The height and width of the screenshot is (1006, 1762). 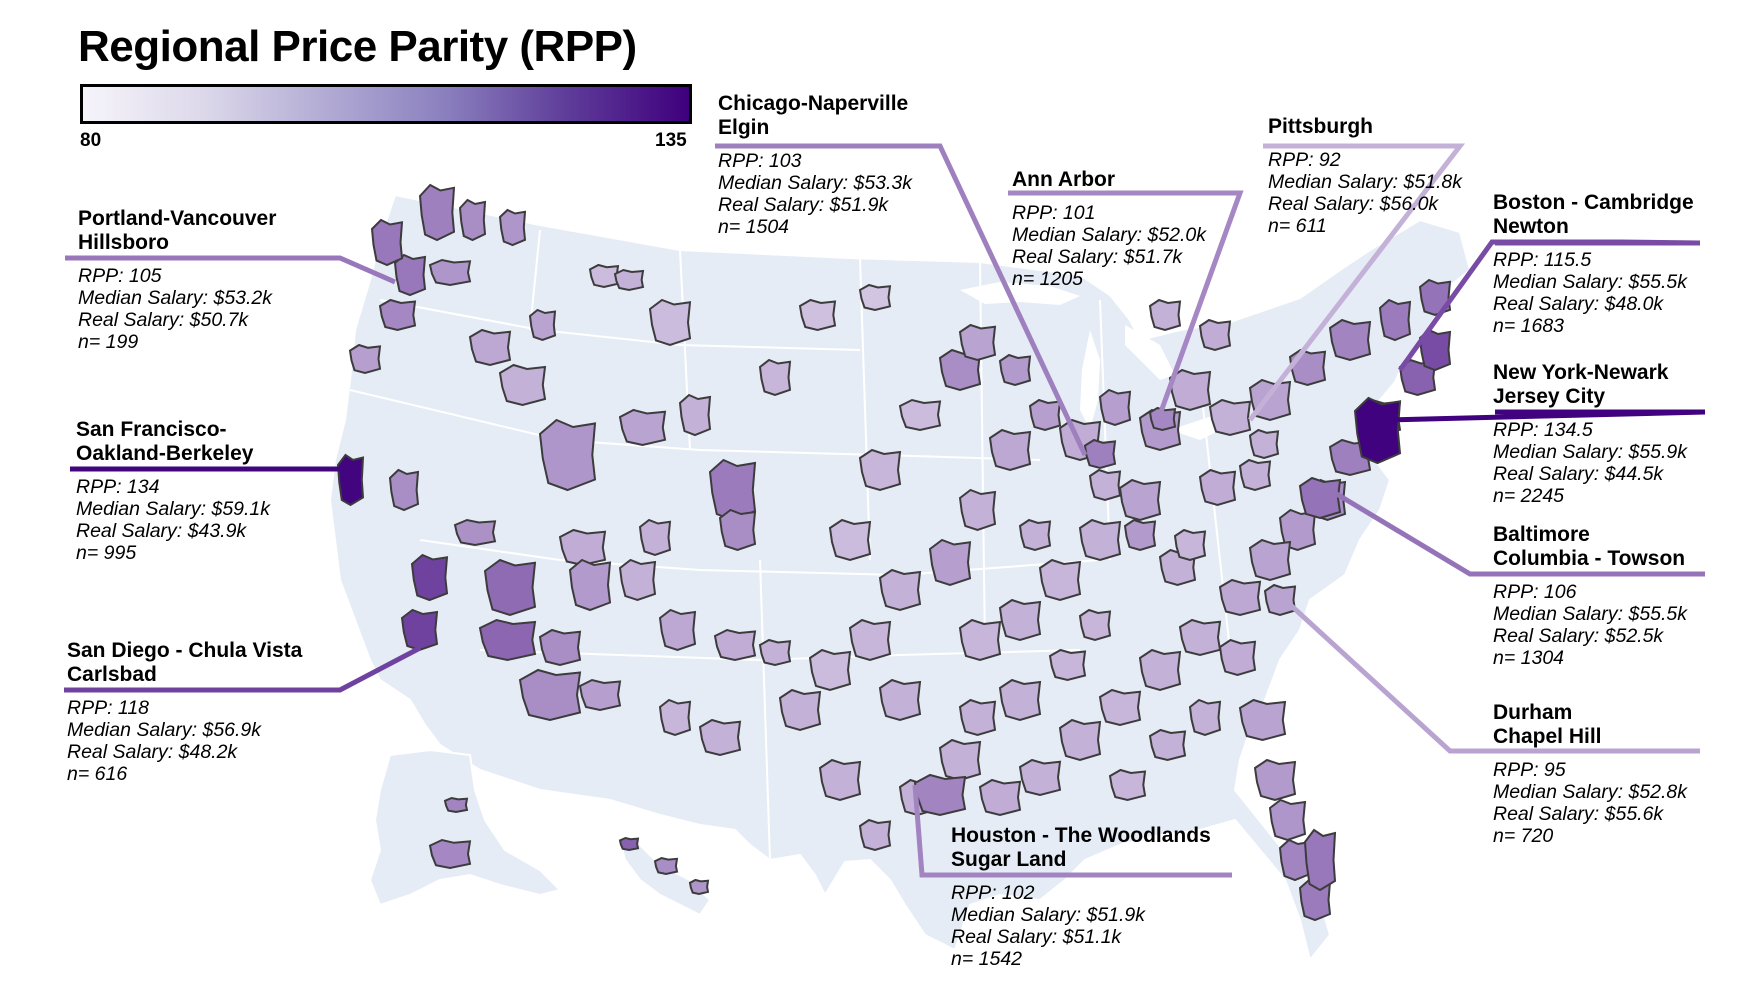 I want to click on callout-rpp: RPP: 106, so click(x=1535, y=592).